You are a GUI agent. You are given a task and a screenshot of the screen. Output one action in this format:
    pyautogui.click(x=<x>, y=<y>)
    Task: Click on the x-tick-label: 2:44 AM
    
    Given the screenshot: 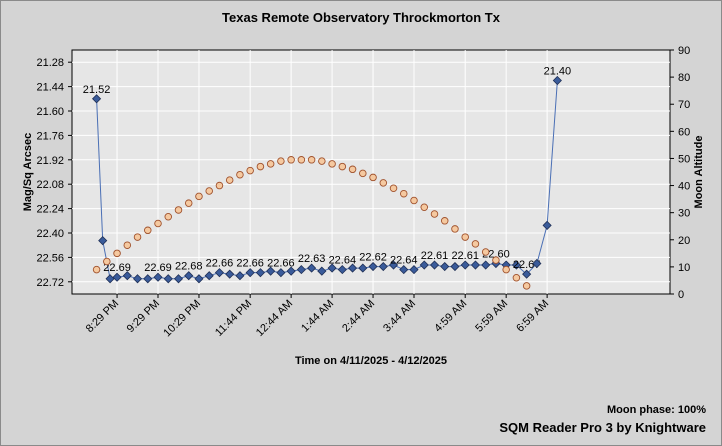 What is the action you would take?
    pyautogui.click(x=358, y=316)
    